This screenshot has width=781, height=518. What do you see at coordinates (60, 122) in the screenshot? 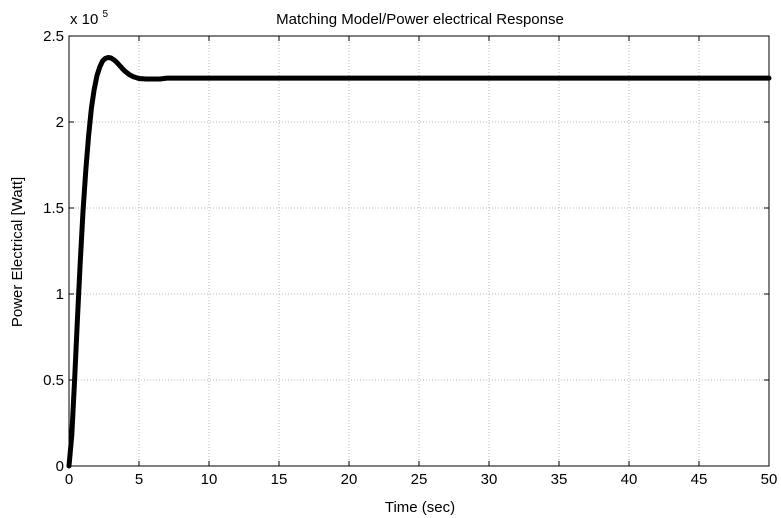
I see `y-tick-label: 2` at bounding box center [60, 122].